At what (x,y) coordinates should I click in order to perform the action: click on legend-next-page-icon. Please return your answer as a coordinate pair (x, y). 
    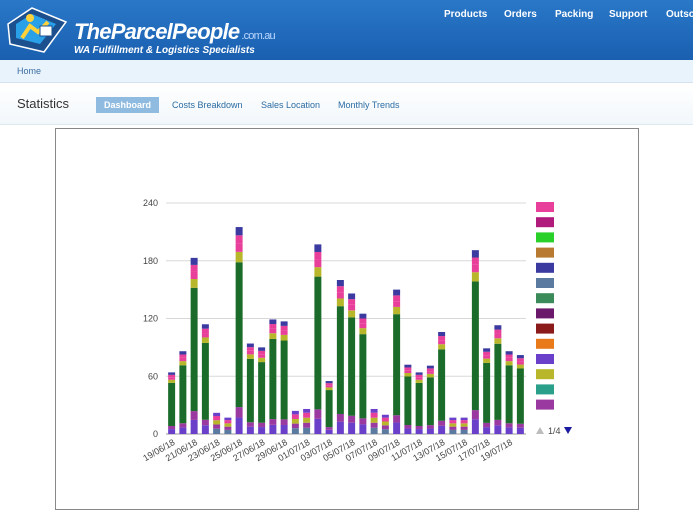
    Looking at the image, I should click on (568, 430).